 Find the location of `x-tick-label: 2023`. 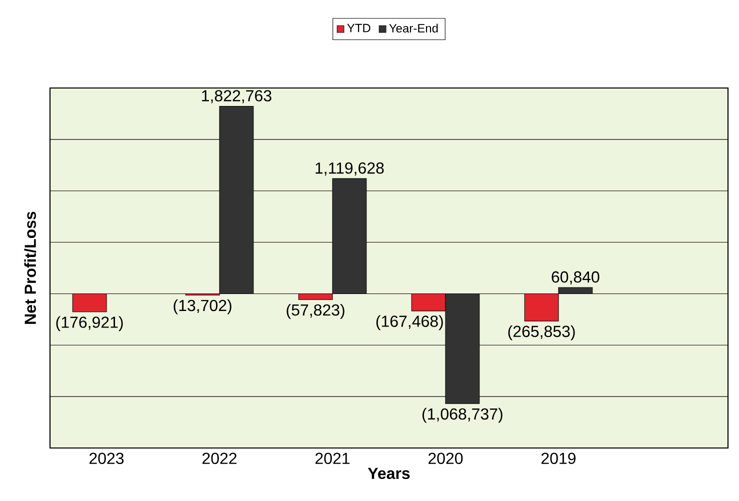

x-tick-label: 2023 is located at coordinates (107, 458).